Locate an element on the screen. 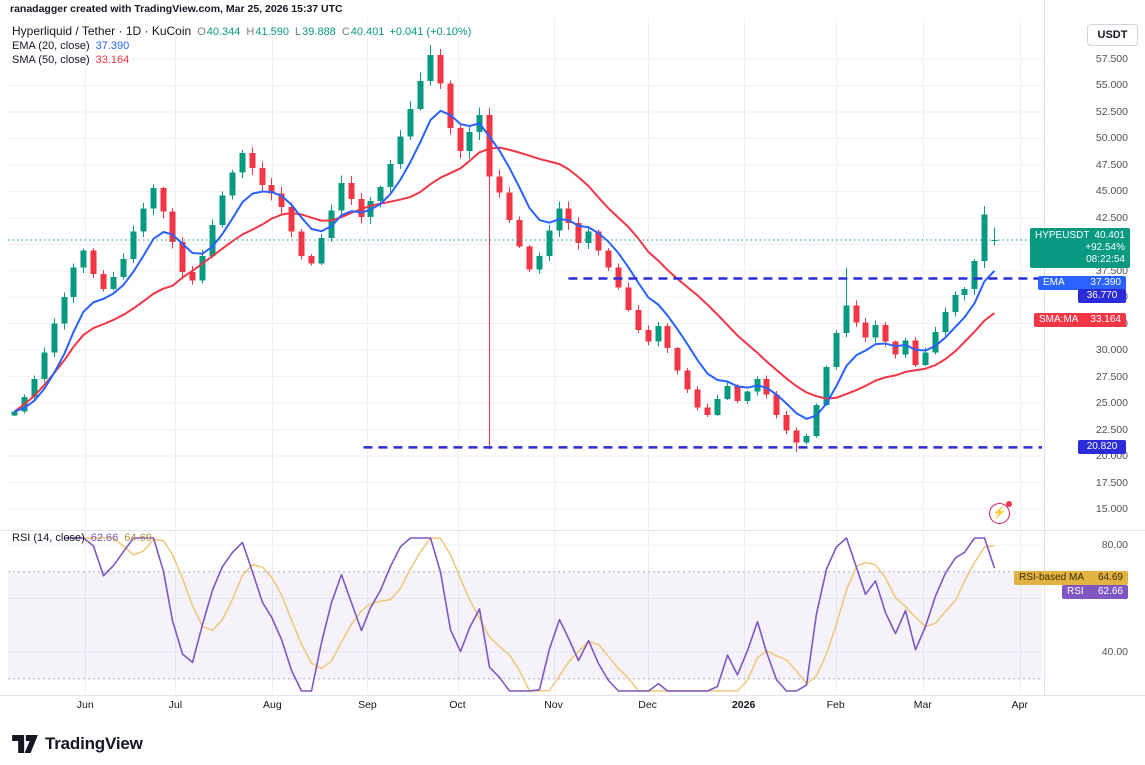 Image resolution: width=1145 pixels, height=765 pixels. ema-legend-name: EMA (20, close) is located at coordinates (51, 46).